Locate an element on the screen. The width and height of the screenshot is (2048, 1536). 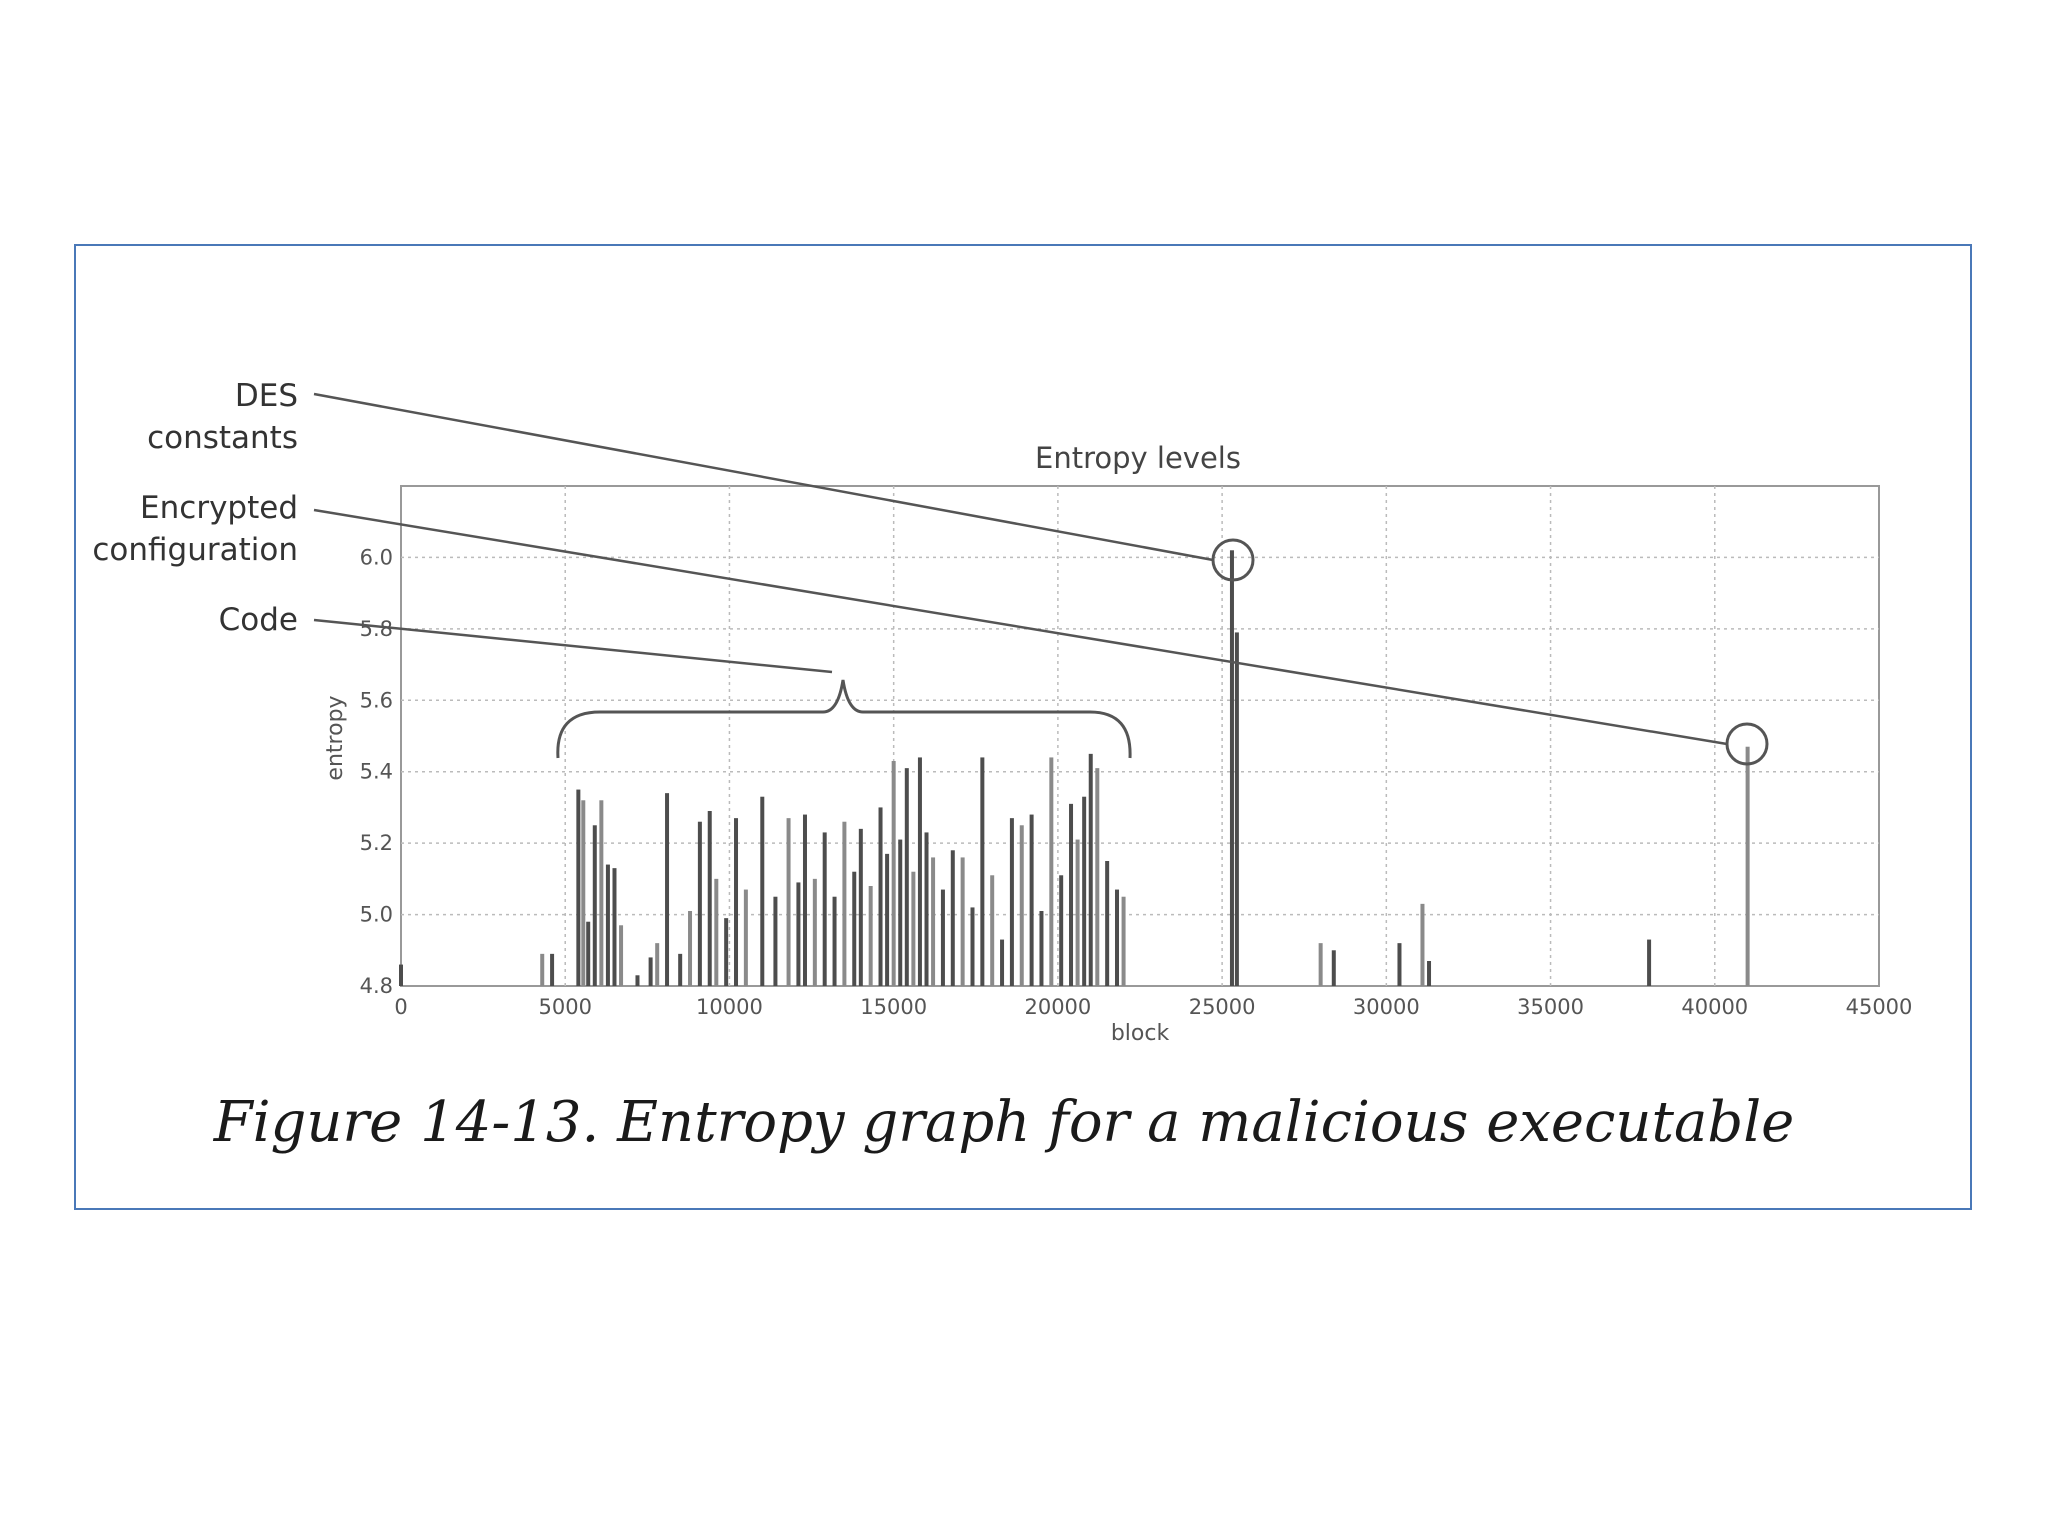
x-tick-label: 20000 is located at coordinates (1057, 1007).